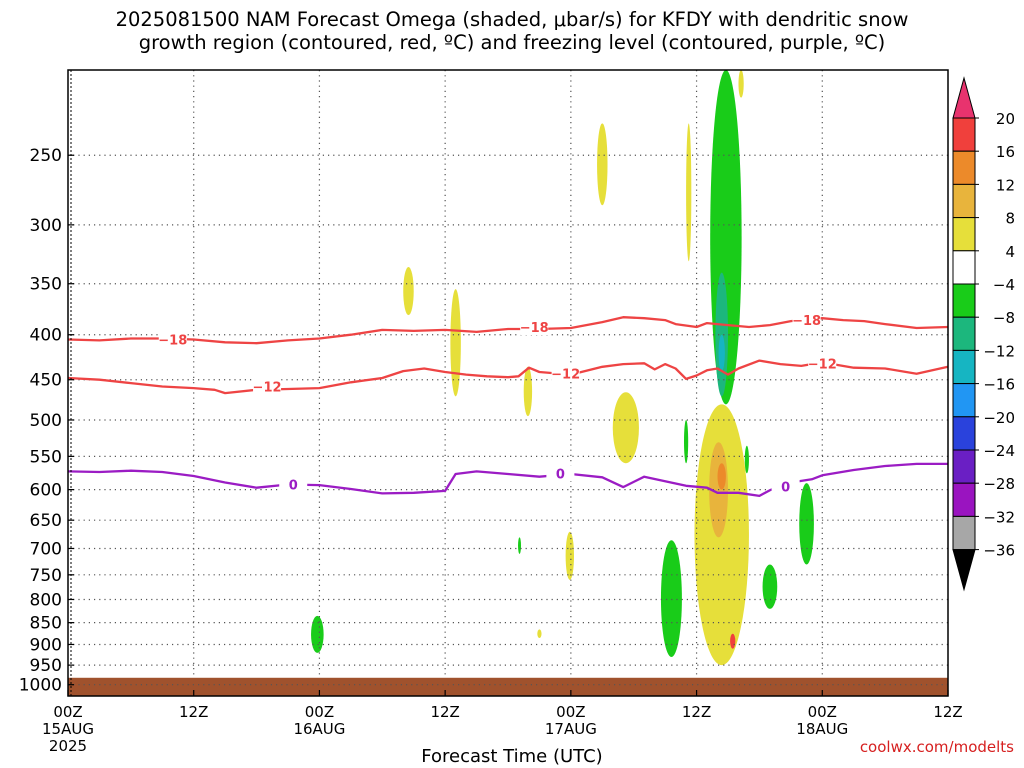 This screenshot has height=768, width=1024. What do you see at coordinates (46, 156) in the screenshot?
I see `y-tick-label-250: 250` at bounding box center [46, 156].